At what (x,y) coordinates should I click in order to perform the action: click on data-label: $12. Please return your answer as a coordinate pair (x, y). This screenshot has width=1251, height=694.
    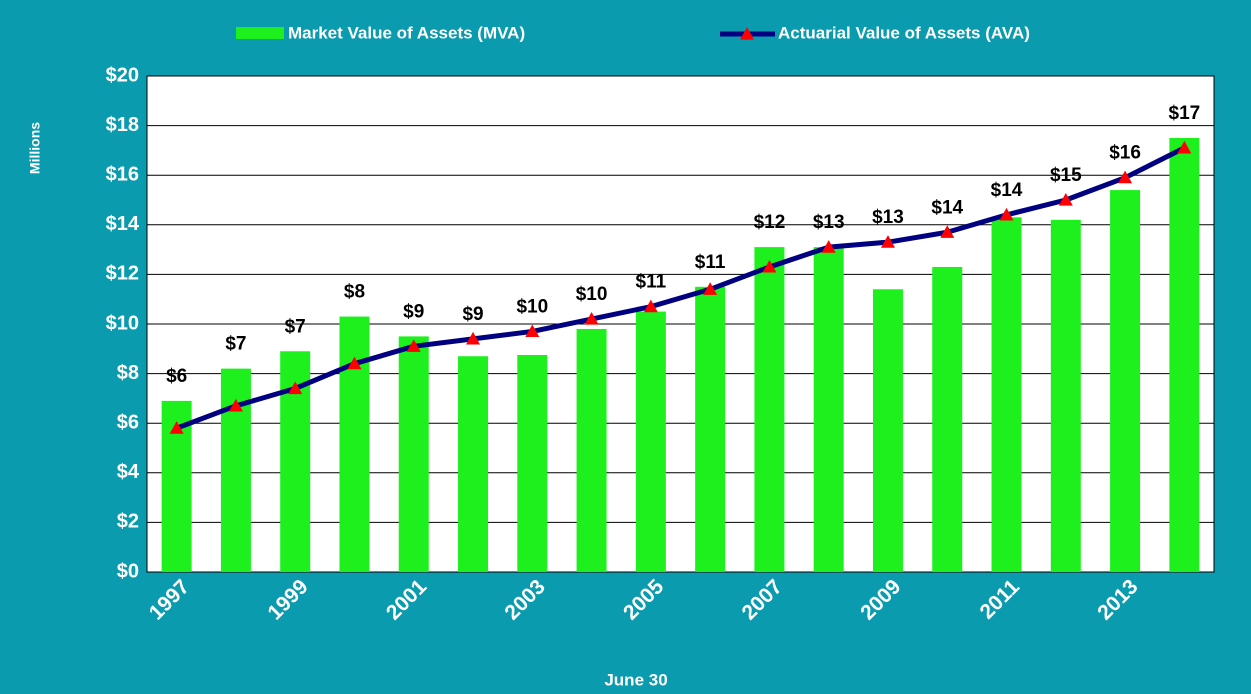
    Looking at the image, I should click on (770, 222).